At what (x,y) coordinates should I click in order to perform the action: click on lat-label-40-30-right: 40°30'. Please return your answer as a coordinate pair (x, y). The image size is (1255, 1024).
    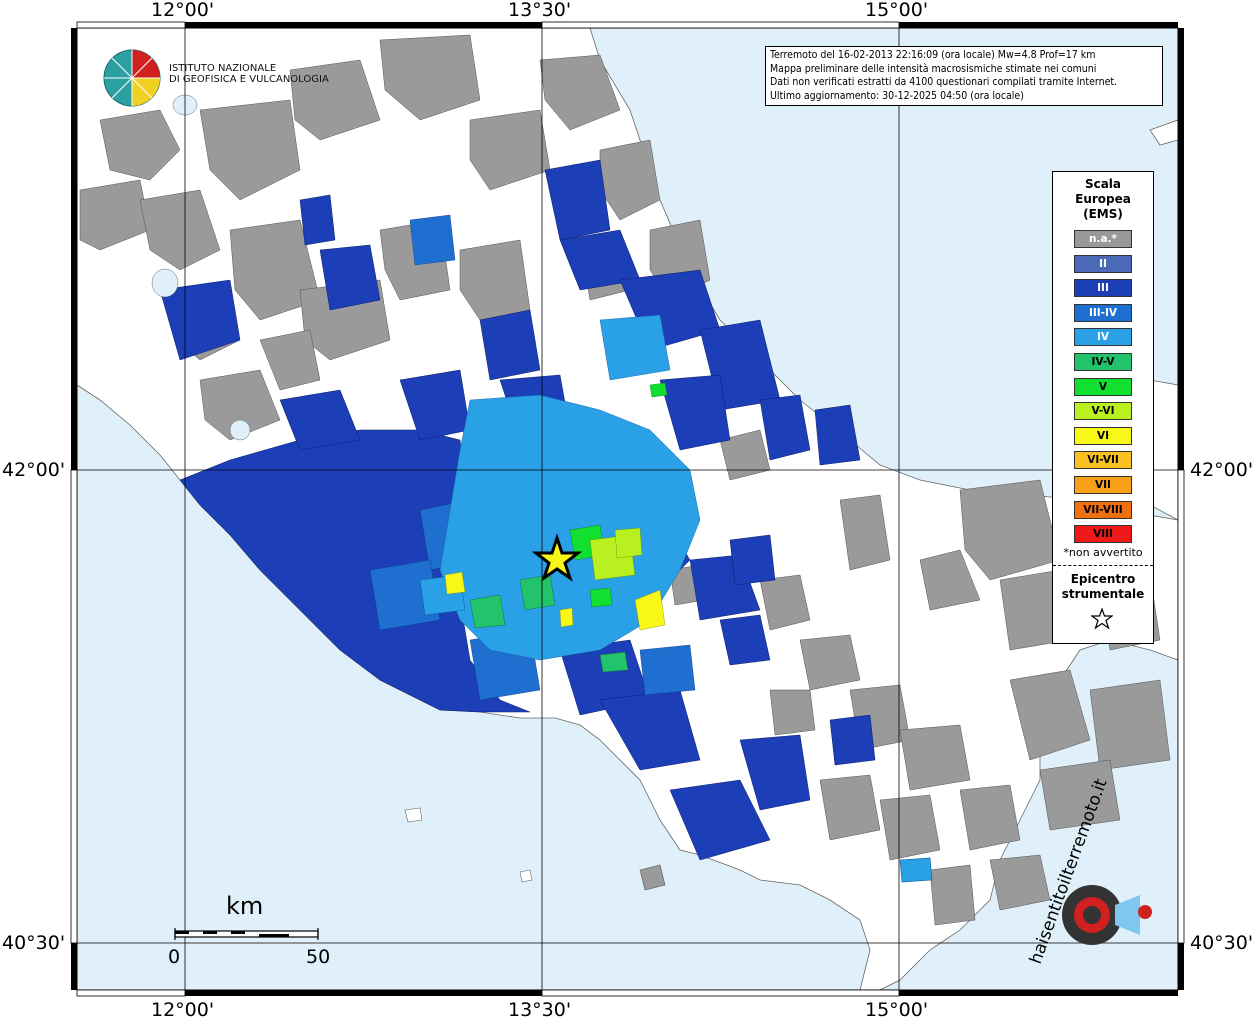
    Looking at the image, I should click on (1222, 943).